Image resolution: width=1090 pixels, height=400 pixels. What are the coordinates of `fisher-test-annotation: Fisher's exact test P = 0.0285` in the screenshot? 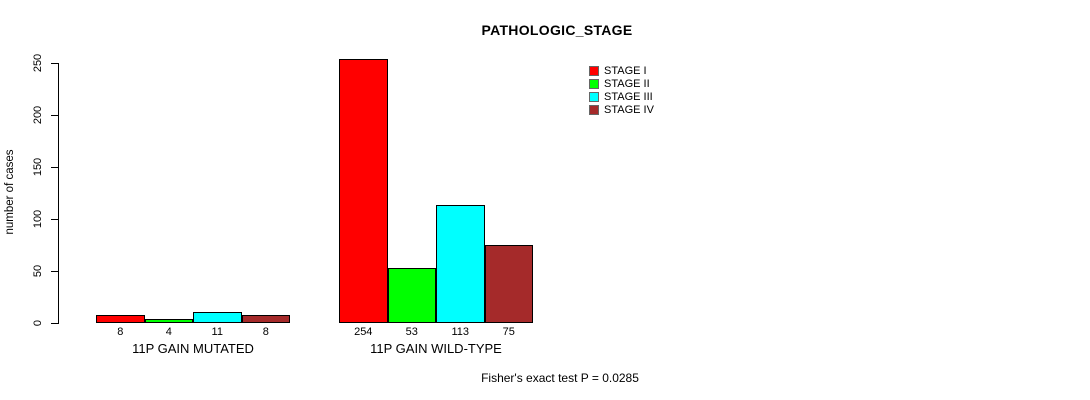 It's located at (560, 378).